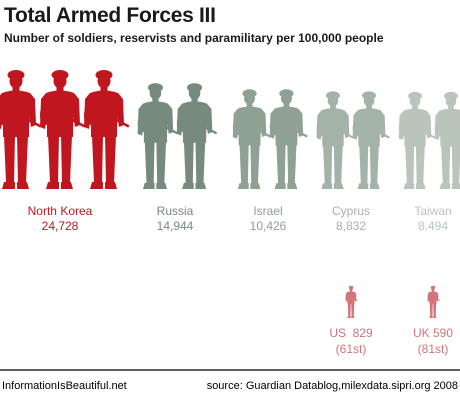 This screenshot has height=403, width=460. Describe the element at coordinates (351, 349) in the screenshot. I see `comparison-rank-us: (61st)` at that location.